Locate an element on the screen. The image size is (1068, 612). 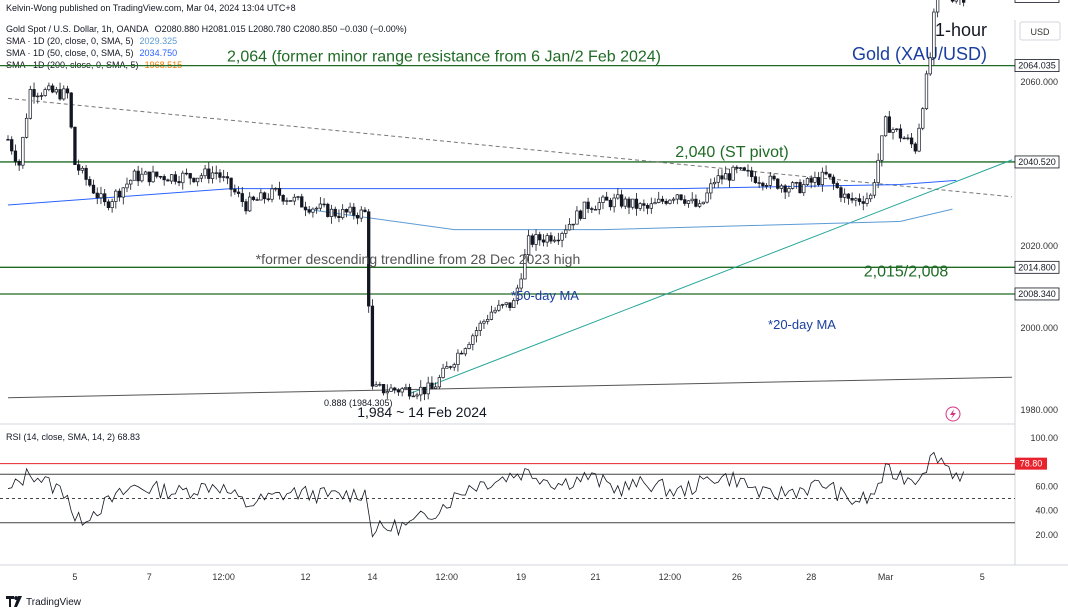
currency-label: USD is located at coordinates (1040, 32).